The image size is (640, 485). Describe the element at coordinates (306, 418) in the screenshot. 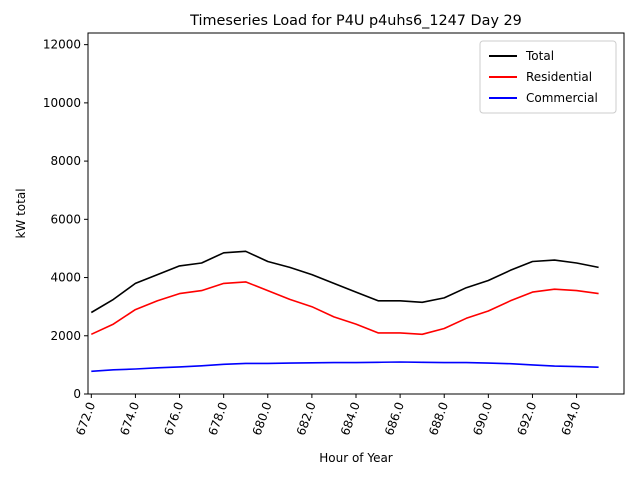

I see `x-tick-label: 682.0` at that location.